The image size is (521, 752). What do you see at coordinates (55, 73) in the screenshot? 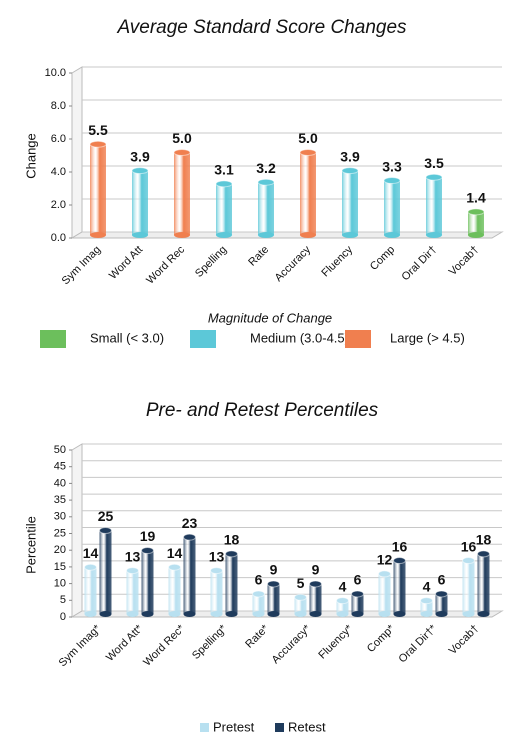
I see `y-tick-label: 10.0` at bounding box center [55, 73].